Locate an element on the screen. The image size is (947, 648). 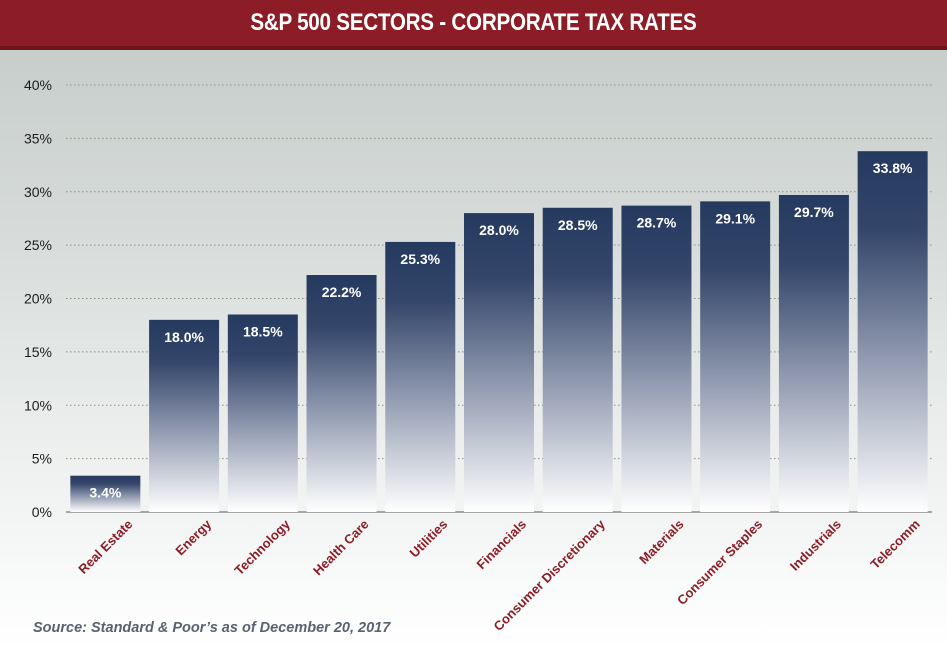
category-label: Financials is located at coordinates (502, 545).